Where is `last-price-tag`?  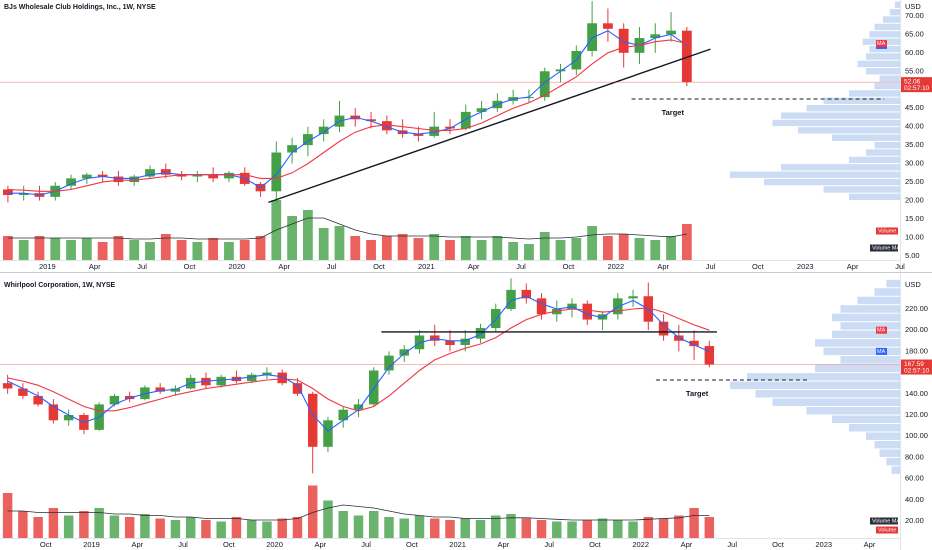
last-price-tag is located at coordinates (916, 85).